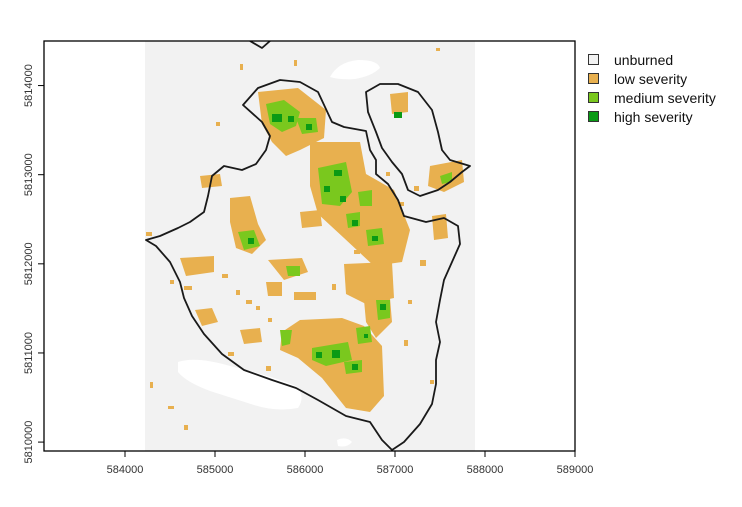 The width and height of the screenshot is (742, 507). Describe the element at coordinates (644, 59) in the screenshot. I see `legend-label-unburned: unburned` at that location.